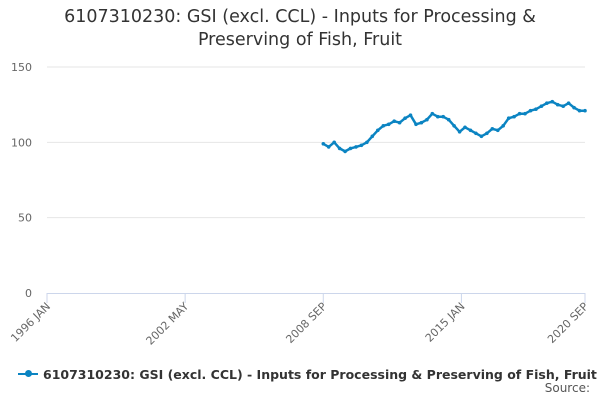  What do you see at coordinates (21, 180) in the screenshot?
I see `y-axis-labels: 0 50 100 150` at bounding box center [21, 180].